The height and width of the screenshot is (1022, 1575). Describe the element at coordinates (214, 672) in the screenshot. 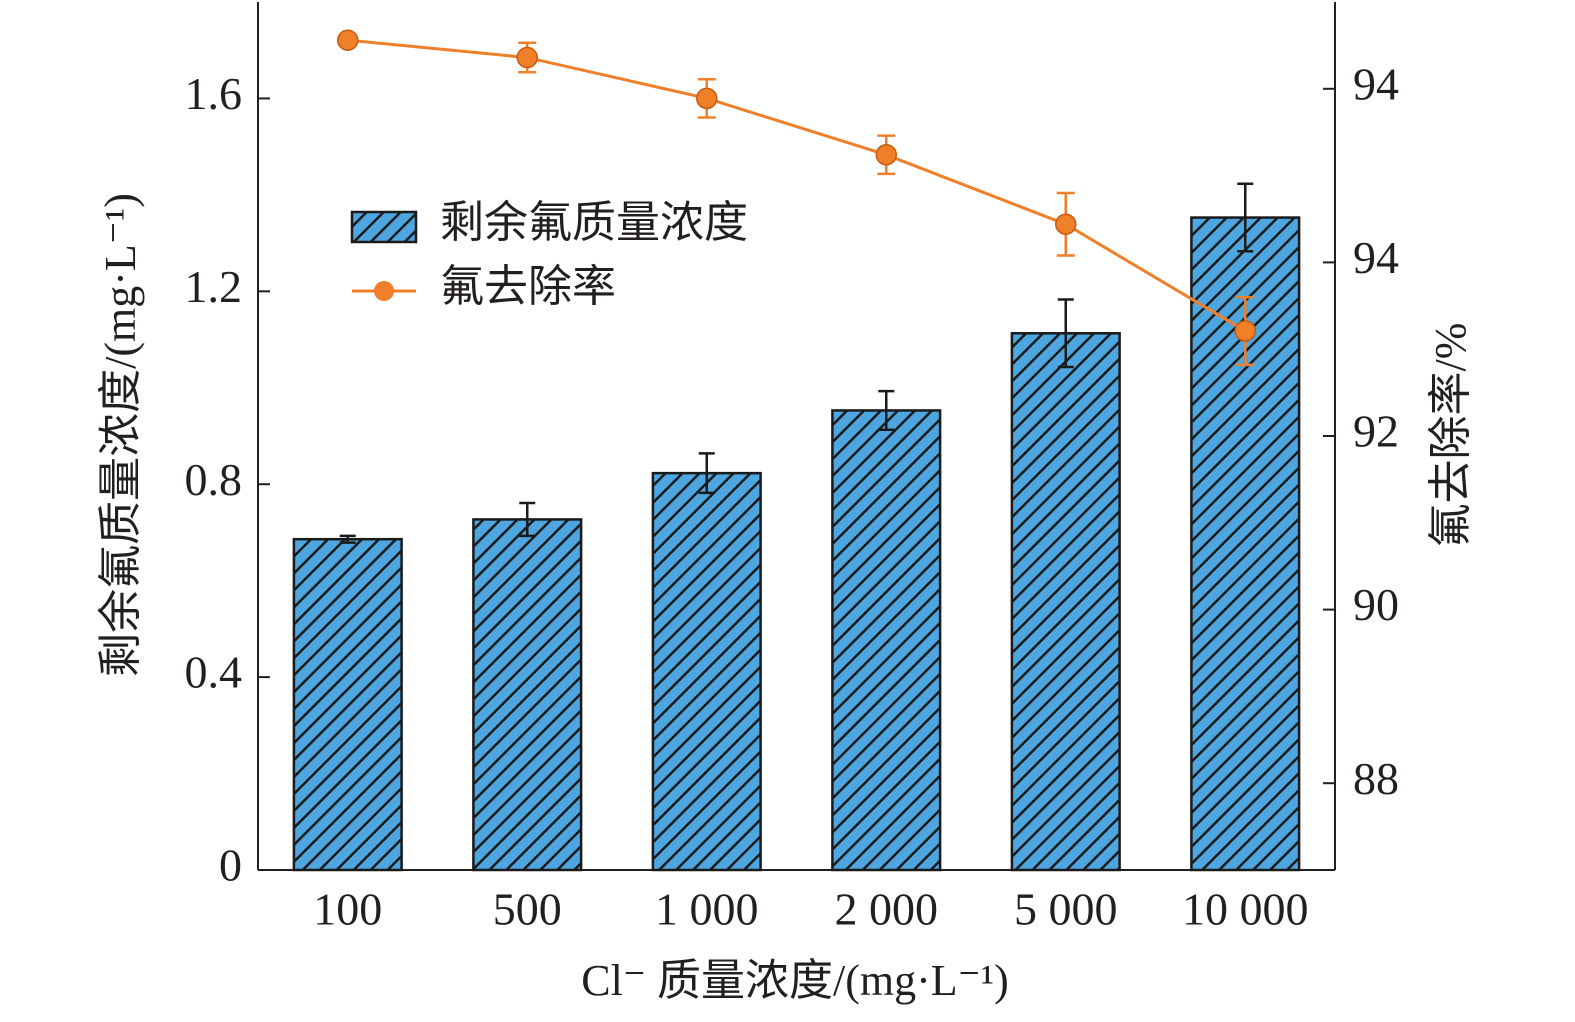

I see `y-tick-label: 0.4` at that location.